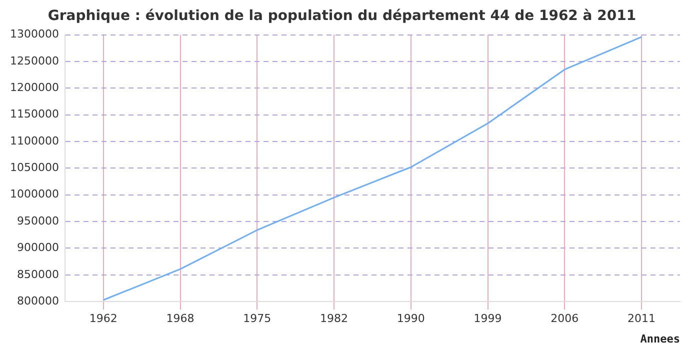 The width and height of the screenshot is (700, 350). I want to click on y-tick-label: 1200000, so click(34, 87).